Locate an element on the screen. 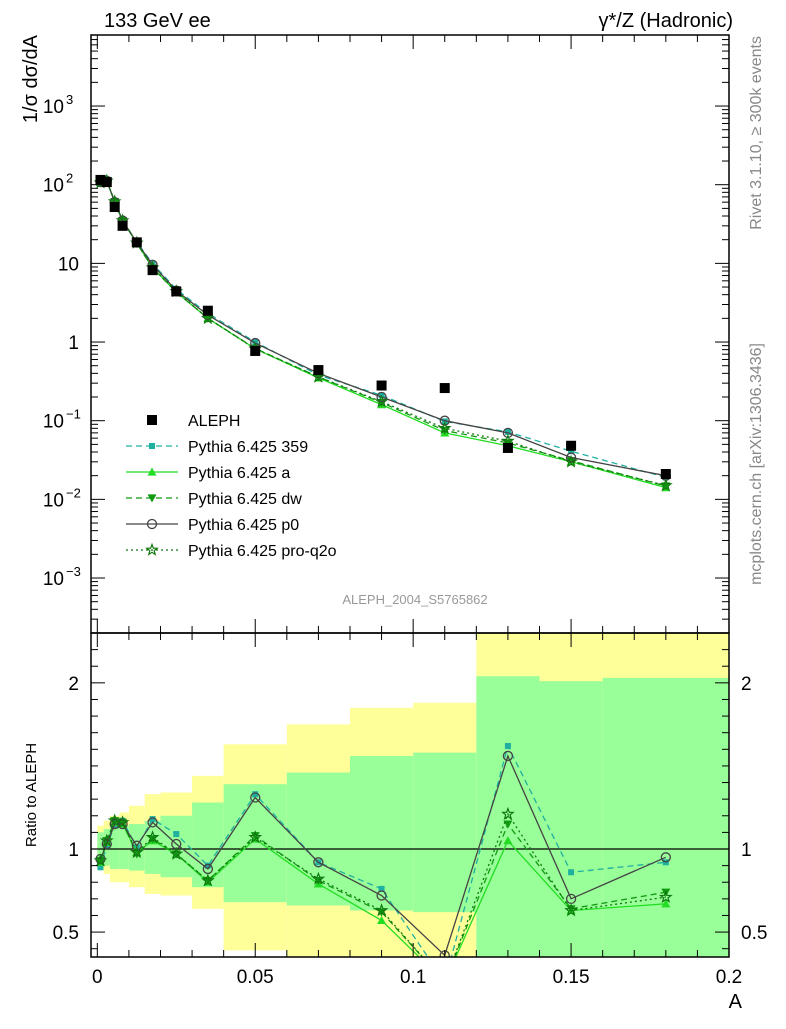 This screenshot has height=1029, width=786. rivet-label: Rivet 3.1.10, ≥ 300k events is located at coordinates (756, 133).